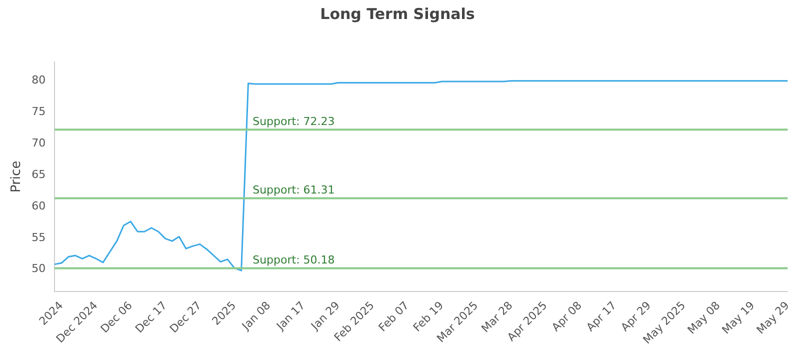 The width and height of the screenshot is (800, 350). I want to click on x-tick-label: Apr 17, so click(601, 316).